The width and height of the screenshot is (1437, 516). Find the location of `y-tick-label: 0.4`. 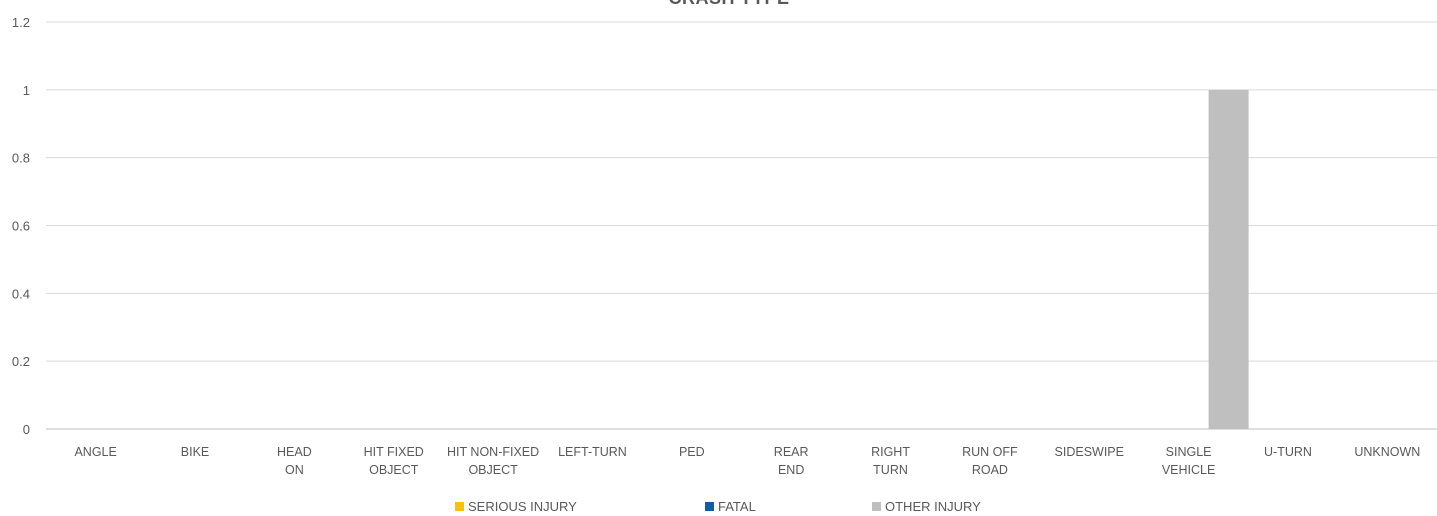

y-tick-label: 0.4 is located at coordinates (21, 293).